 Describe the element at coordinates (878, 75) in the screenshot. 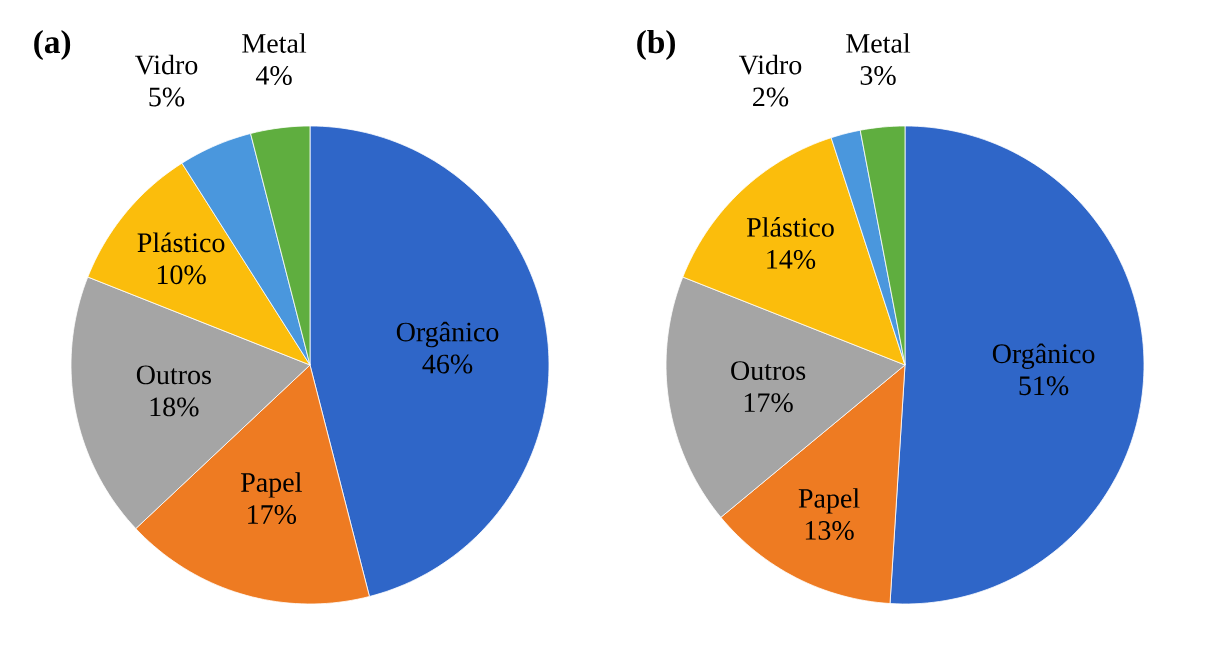

I see `data-label: 3%` at that location.